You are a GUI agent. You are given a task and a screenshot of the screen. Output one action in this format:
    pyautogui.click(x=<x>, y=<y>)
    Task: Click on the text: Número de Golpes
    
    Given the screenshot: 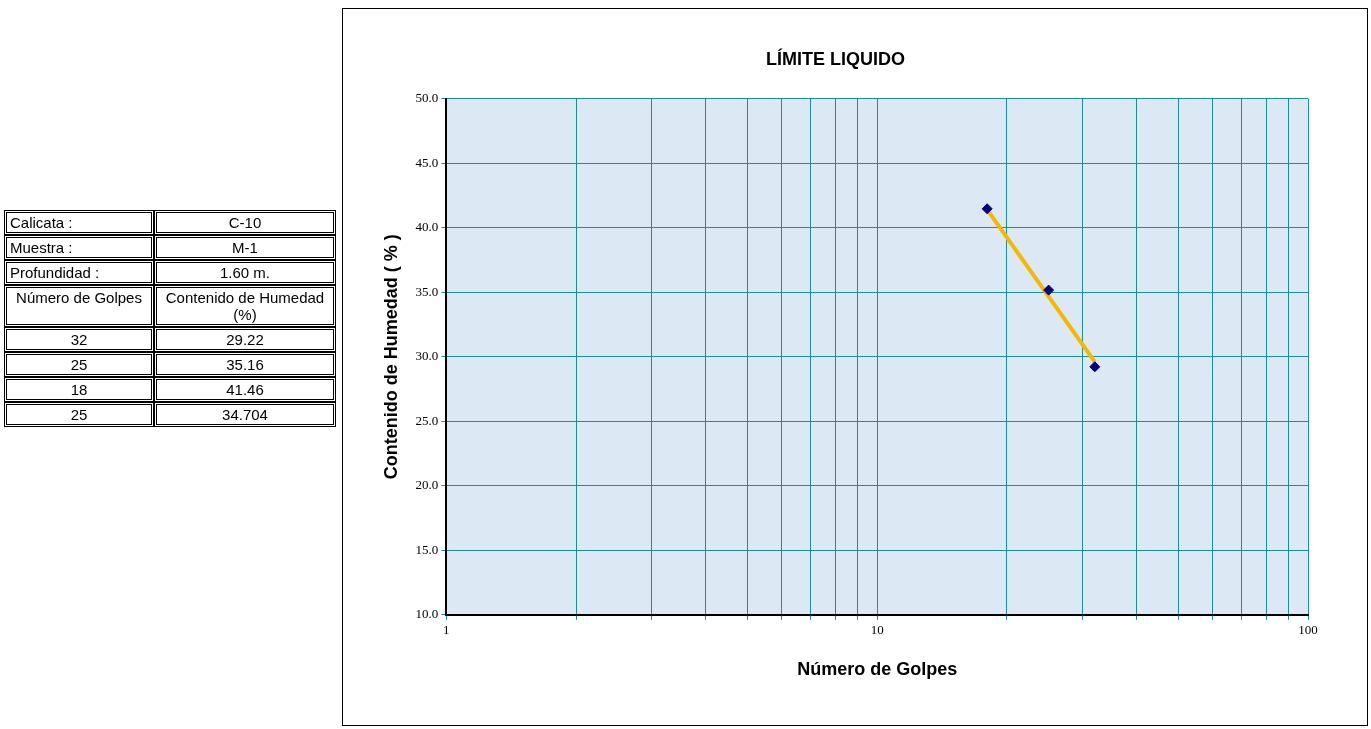 What is the action you would take?
    pyautogui.click(x=79, y=306)
    